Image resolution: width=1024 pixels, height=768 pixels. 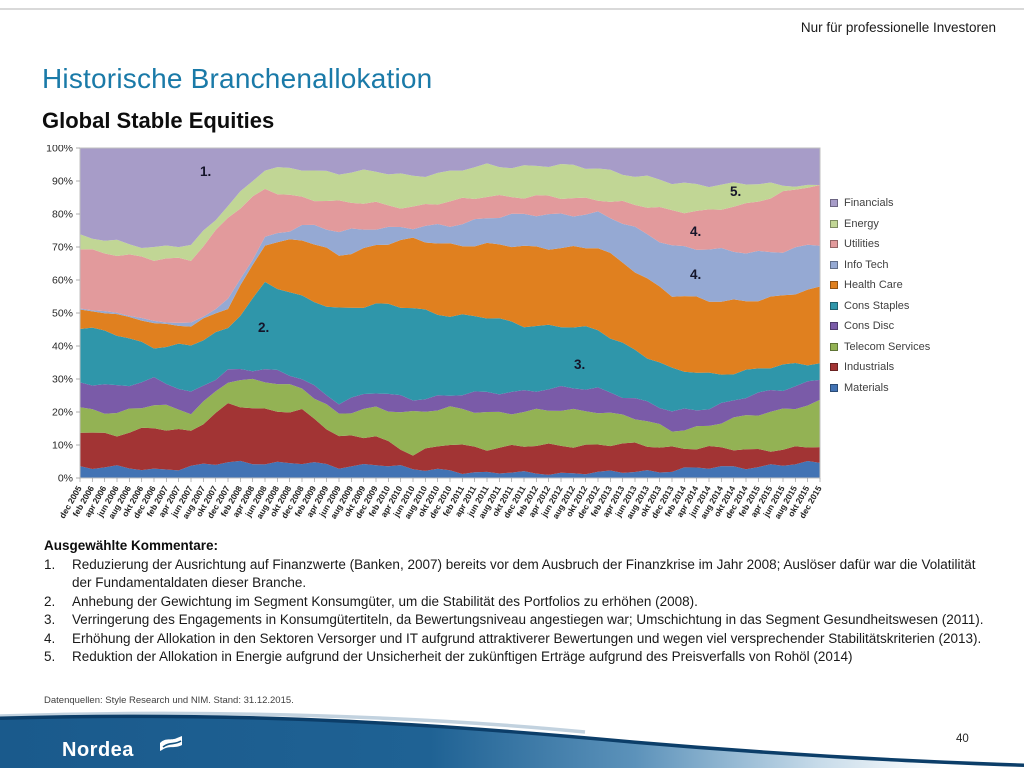 What do you see at coordinates (861, 223) in the screenshot?
I see `legend-label: Energy` at bounding box center [861, 223].